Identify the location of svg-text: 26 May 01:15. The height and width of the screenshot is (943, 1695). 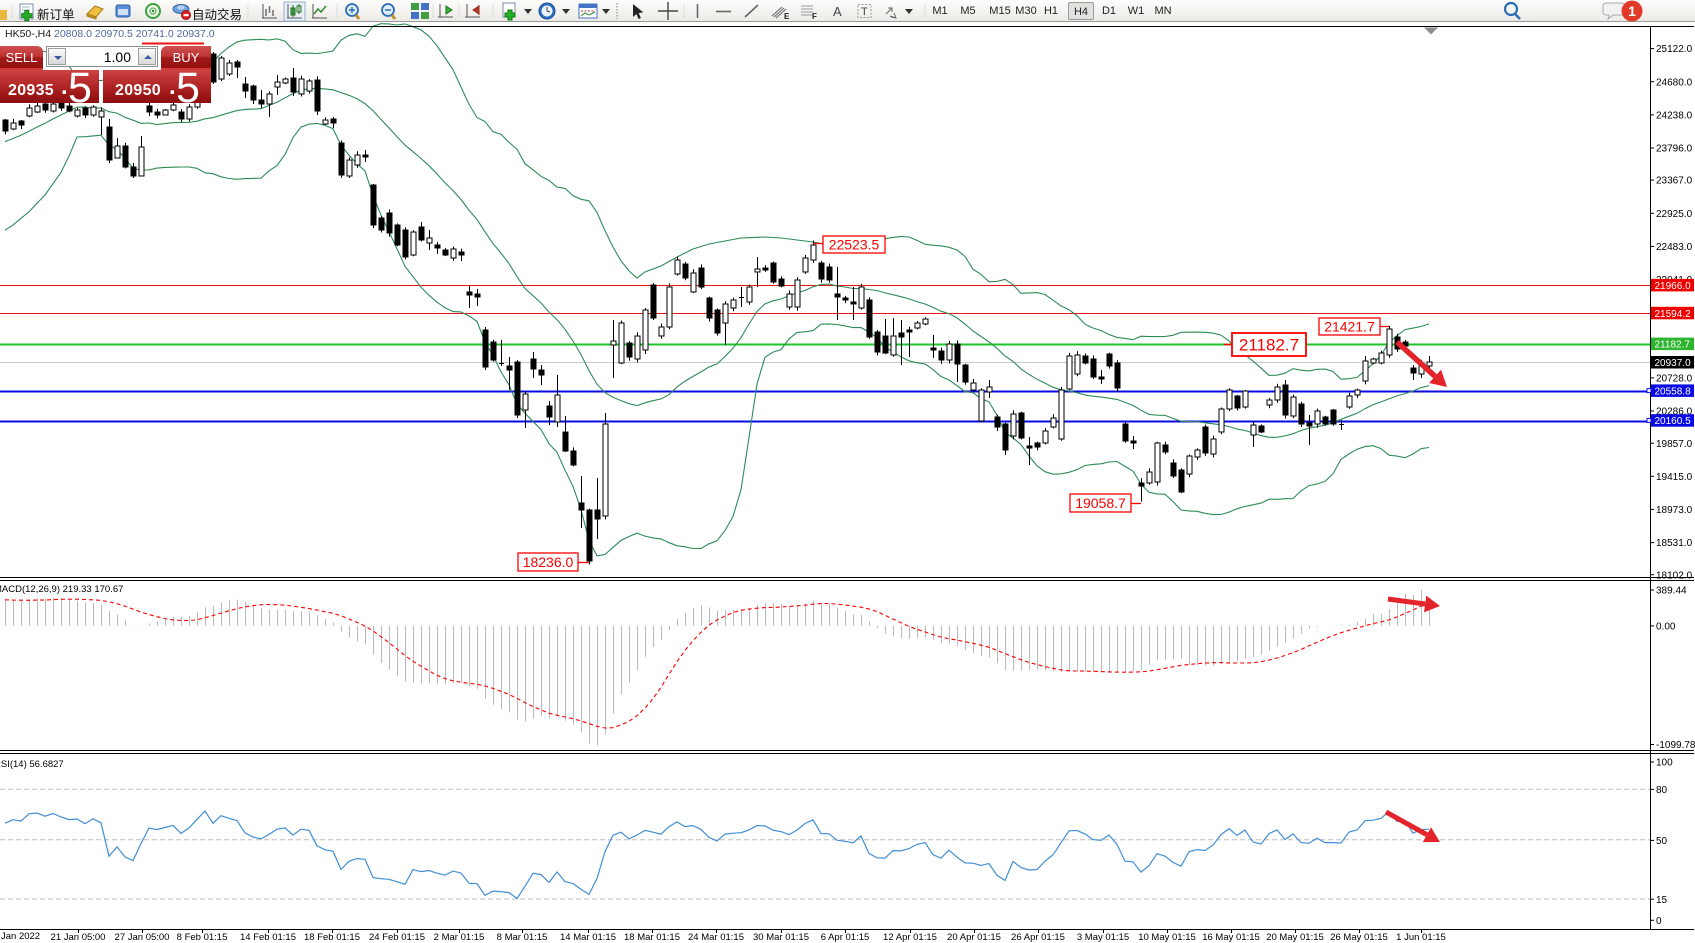
(1359, 937).